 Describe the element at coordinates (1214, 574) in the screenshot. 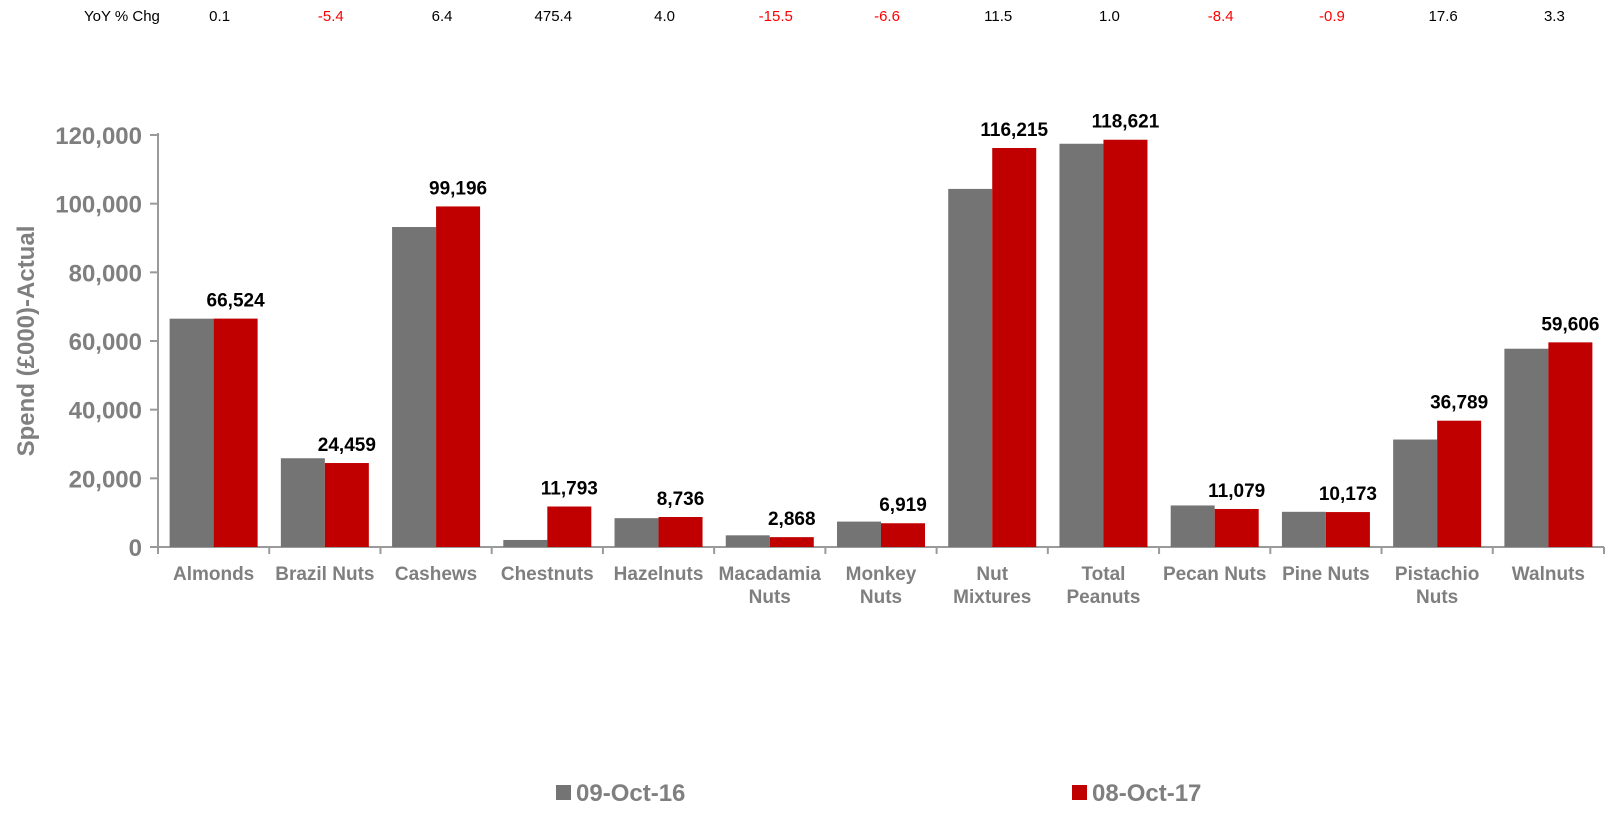

I see `x-category-label: Pecan Nuts` at that location.